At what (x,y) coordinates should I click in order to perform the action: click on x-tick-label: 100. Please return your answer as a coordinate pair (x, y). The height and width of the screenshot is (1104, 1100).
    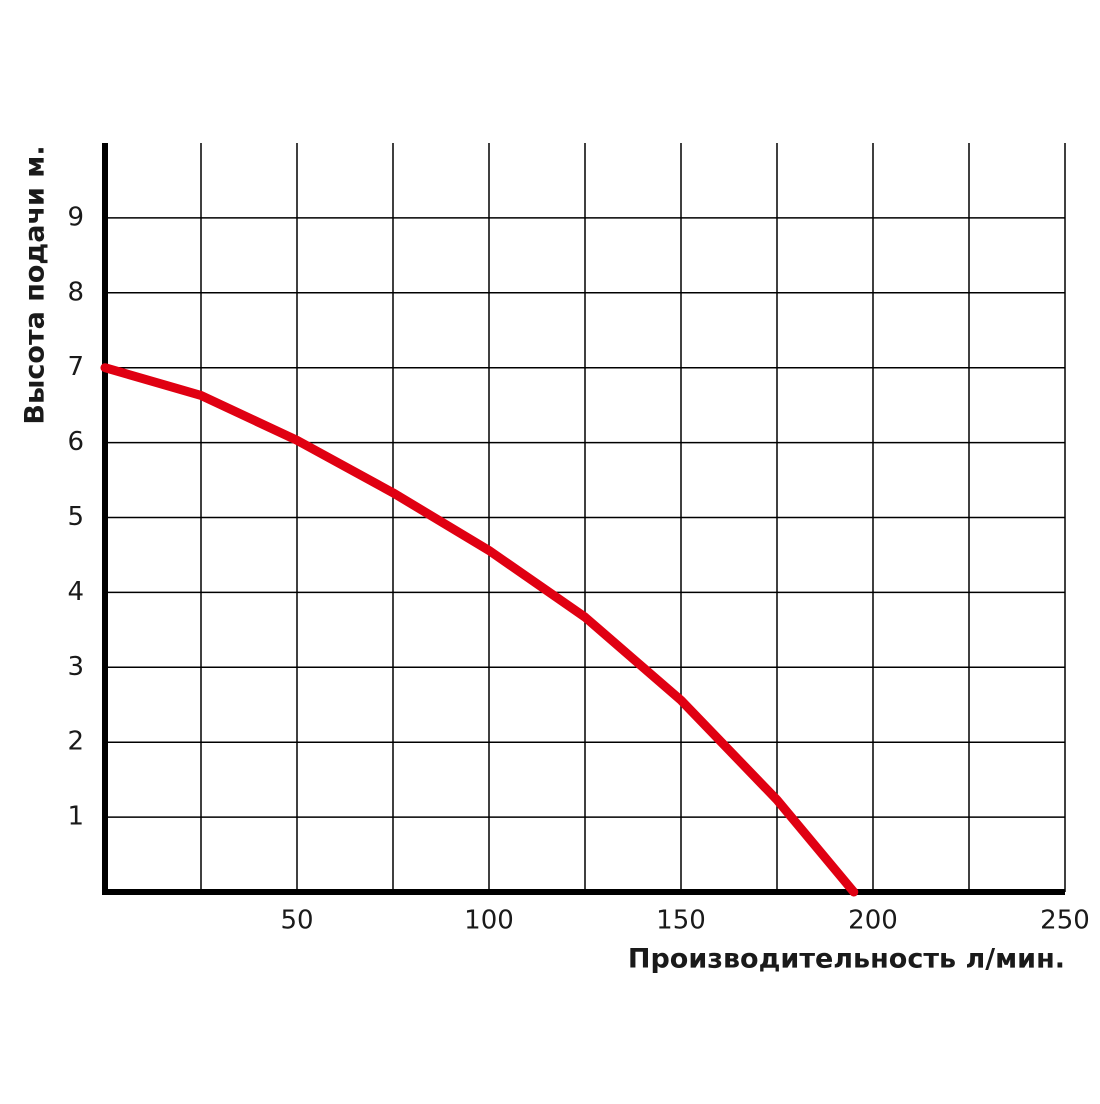
    Looking at the image, I should click on (489, 921).